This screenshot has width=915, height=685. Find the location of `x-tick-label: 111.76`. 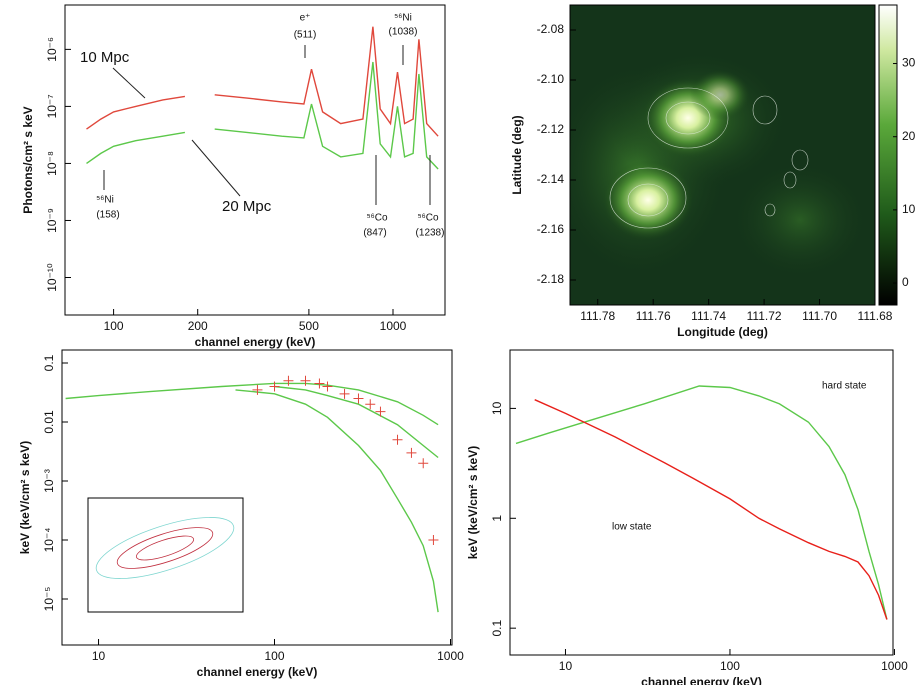

x-tick-label: 111.76 is located at coordinates (653, 316).